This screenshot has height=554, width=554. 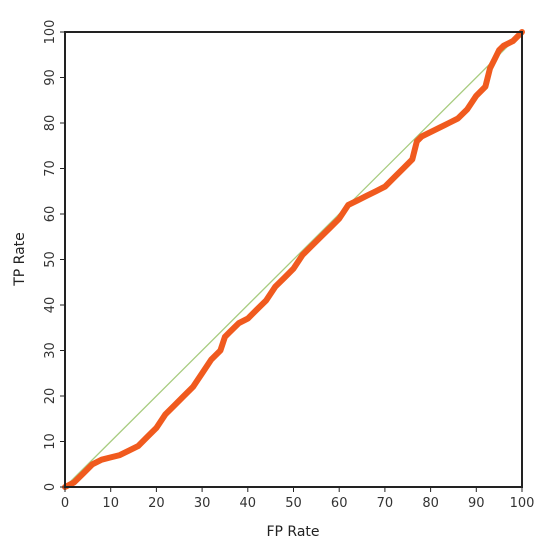 I want to click on x-axis-title: FP Rate, so click(x=292, y=532).